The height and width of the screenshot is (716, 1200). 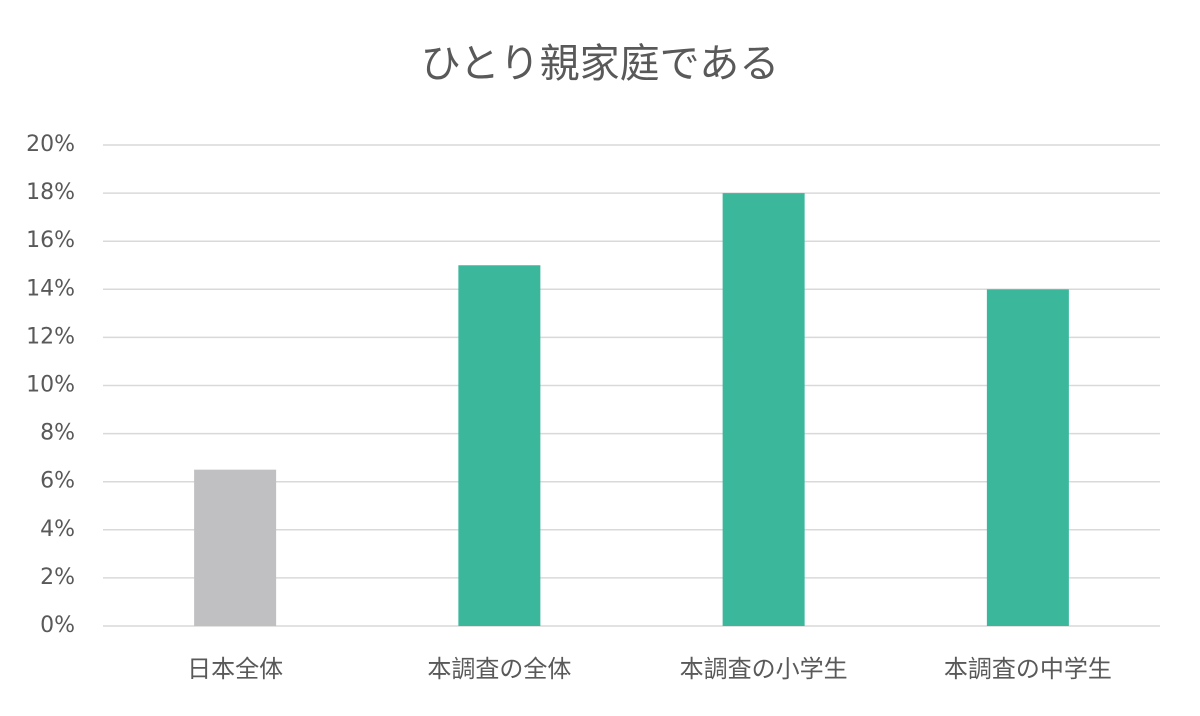 I want to click on y-tick-label: 12%, so click(x=50, y=336).